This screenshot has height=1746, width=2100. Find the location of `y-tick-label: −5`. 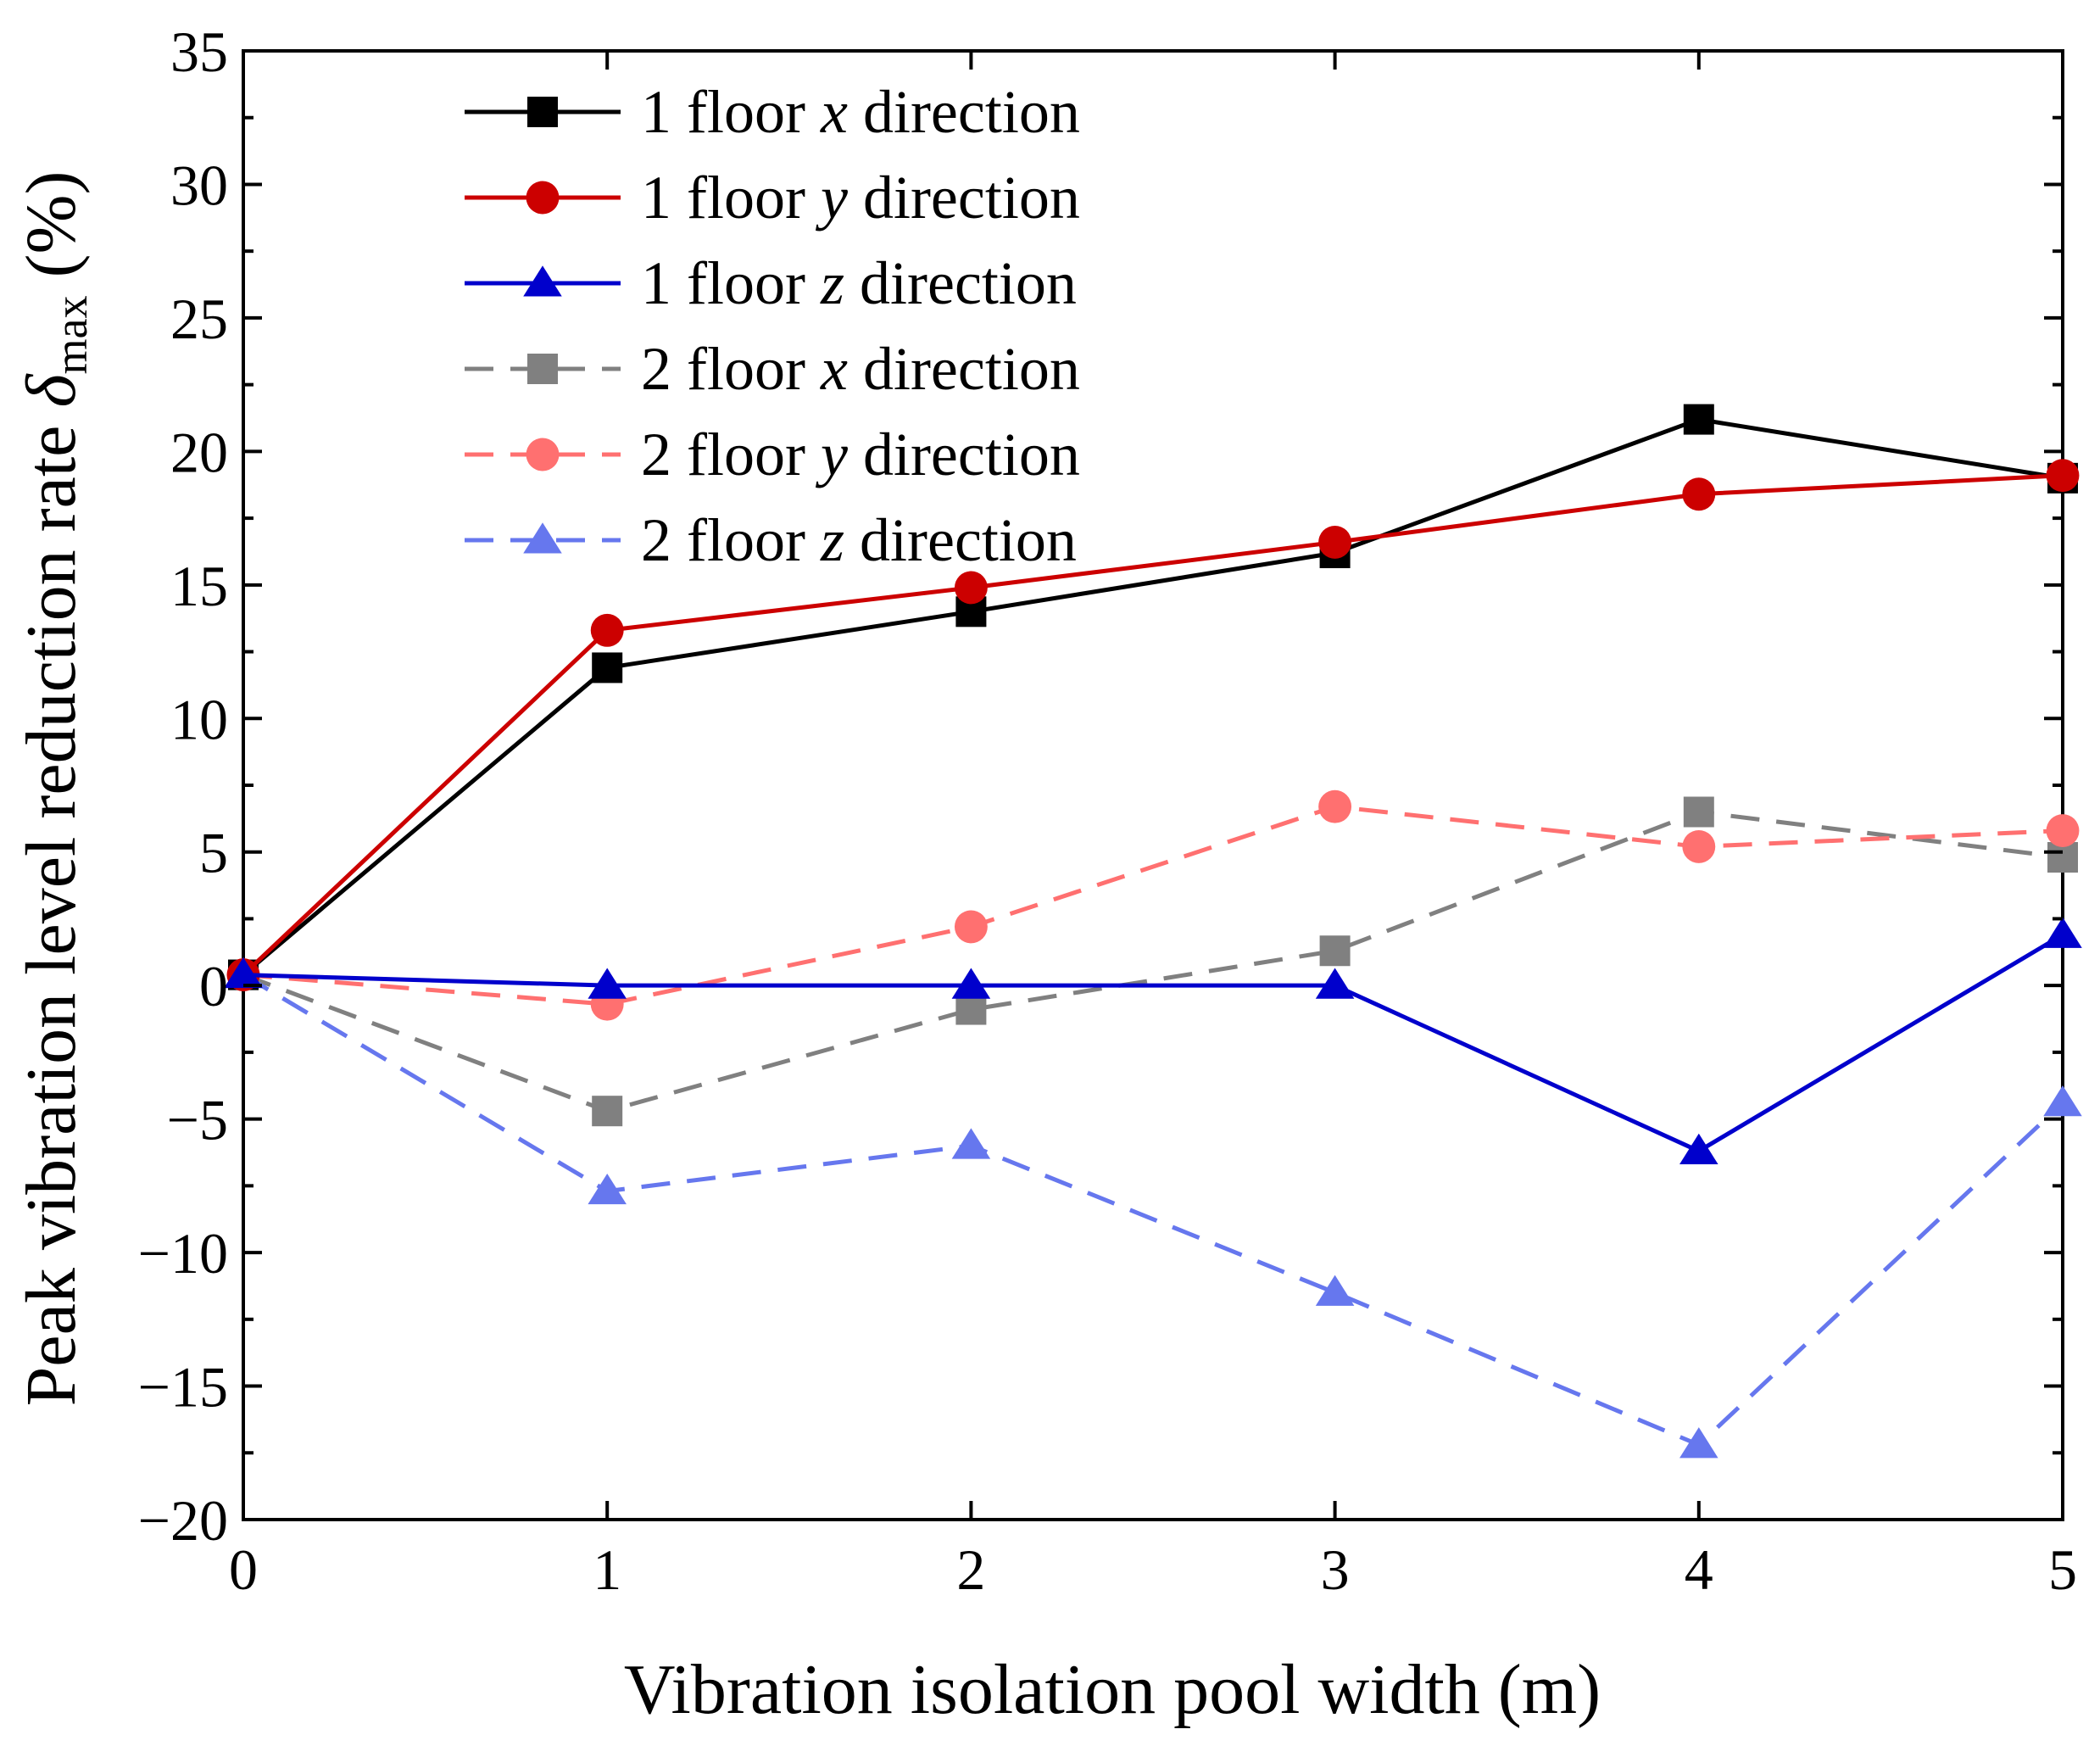

y-tick-label: −5 is located at coordinates (197, 1120).